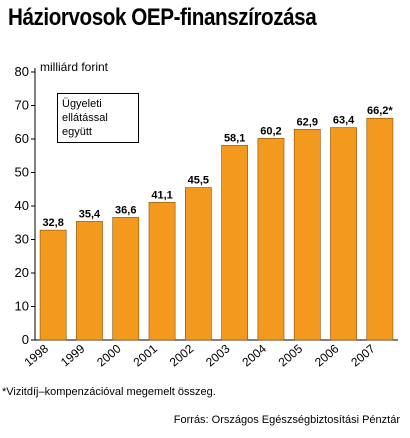  I want to click on y-tick-label: 20, so click(22, 272).